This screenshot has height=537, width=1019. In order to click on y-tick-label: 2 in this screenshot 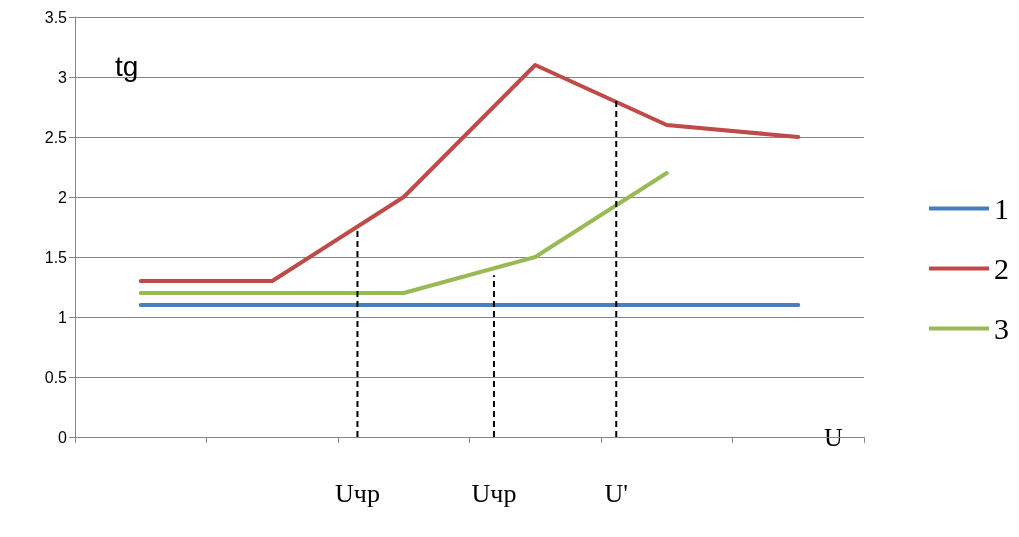, I will do `click(63, 197)`.